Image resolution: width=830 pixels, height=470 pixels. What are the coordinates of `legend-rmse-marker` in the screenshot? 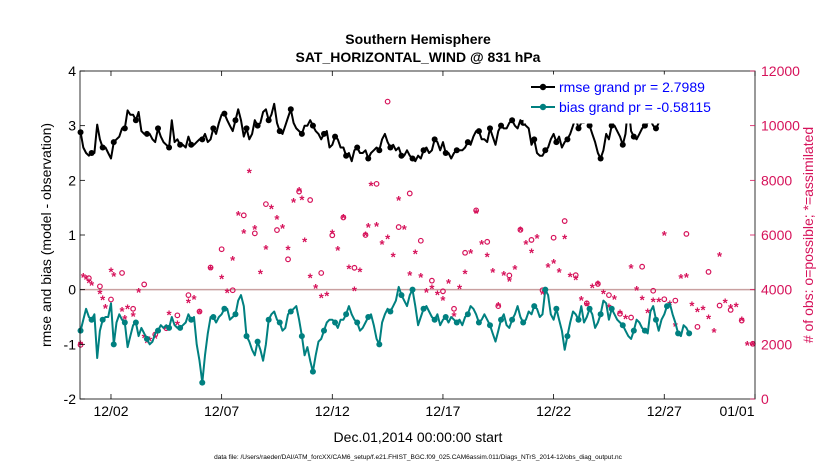 It's located at (543, 87).